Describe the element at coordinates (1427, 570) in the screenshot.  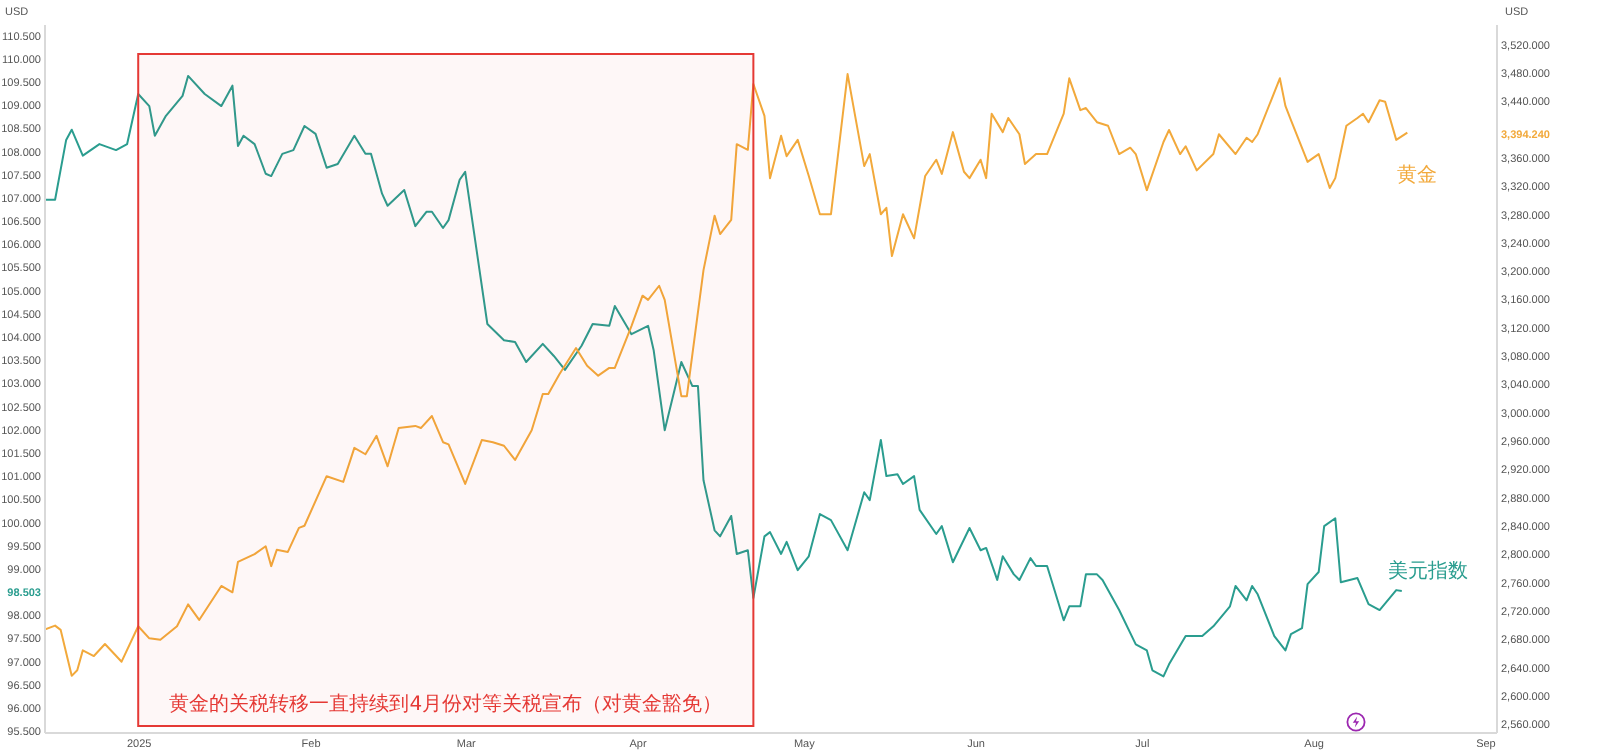
I see `series-label: 美元指数` at that location.